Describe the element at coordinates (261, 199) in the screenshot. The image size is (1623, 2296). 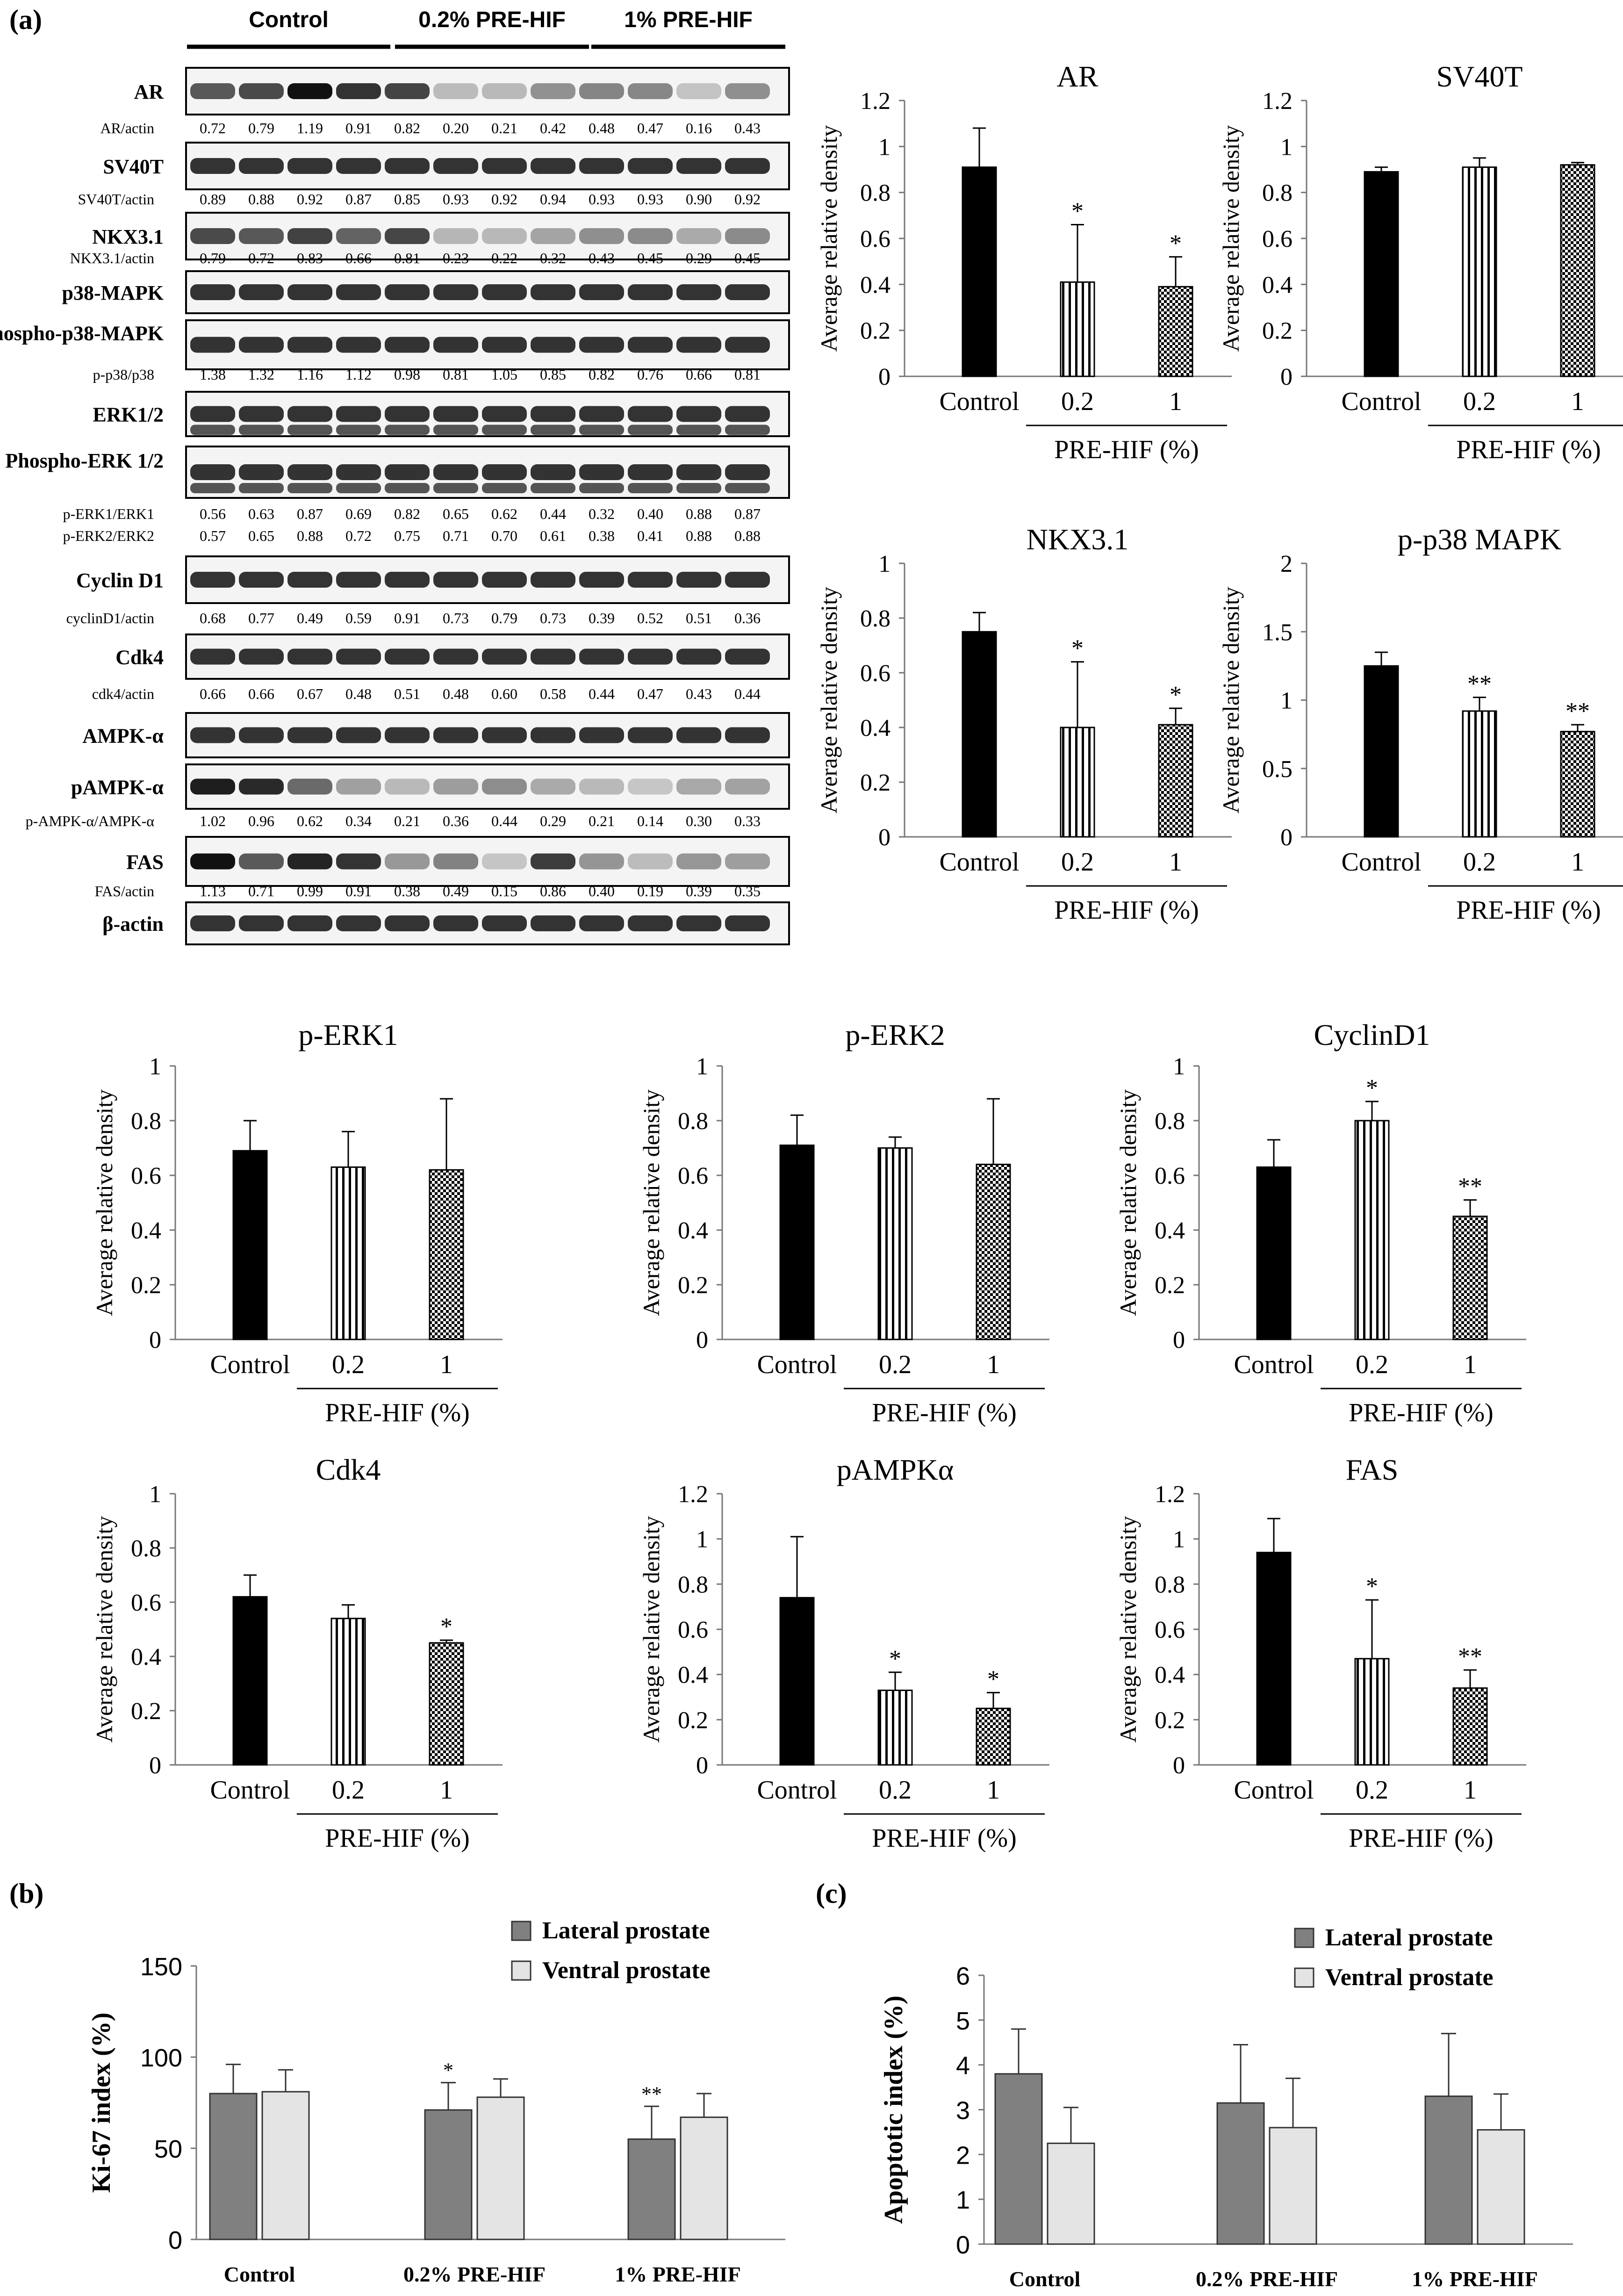
I see `ratio-value: 0.88` at that location.